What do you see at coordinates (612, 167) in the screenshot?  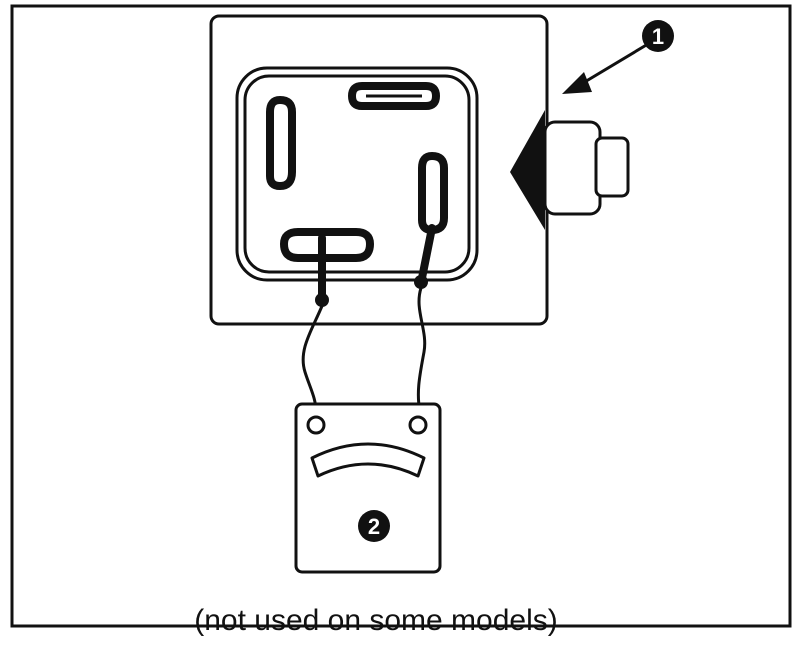 I see `side-plug-tip` at bounding box center [612, 167].